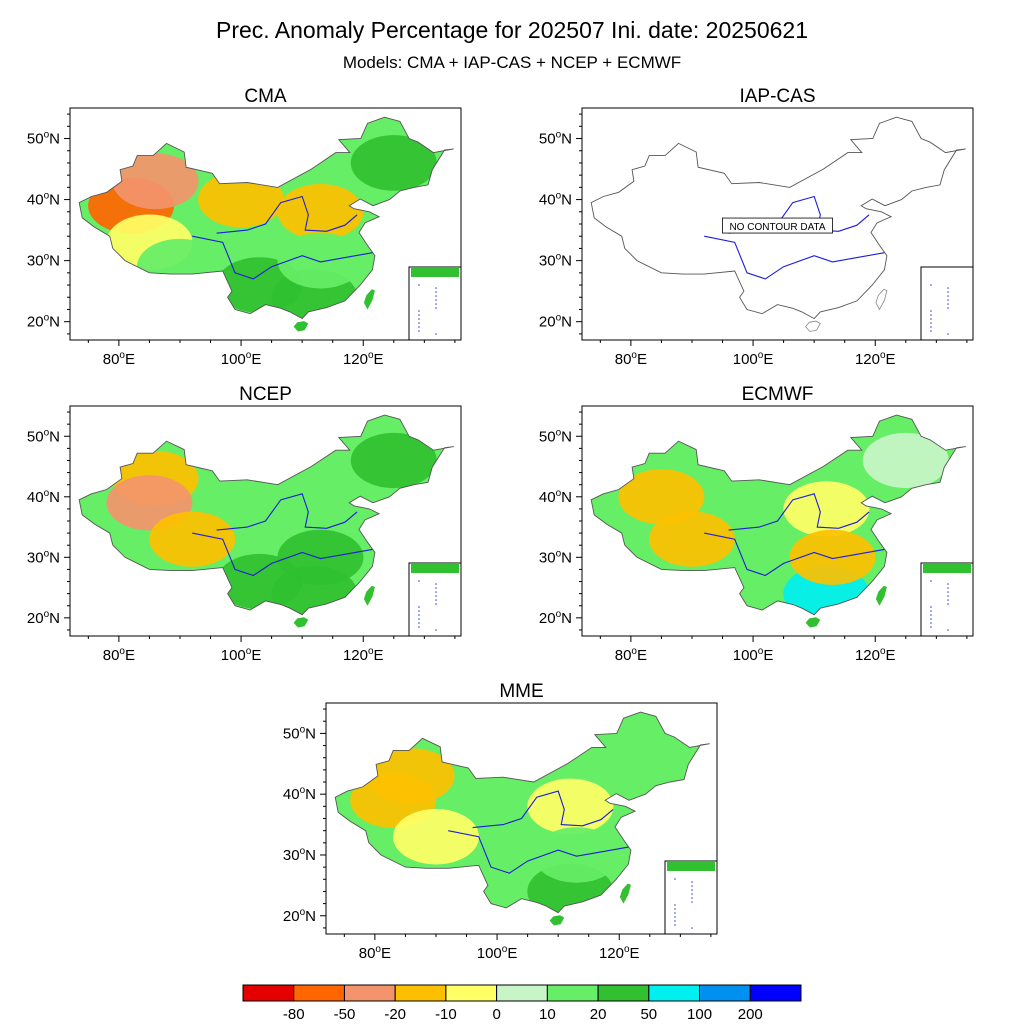 Image resolution: width=1024 pixels, height=1024 pixels. Describe the element at coordinates (367, 953) in the screenshot. I see `x-tick-number: 80` at that location.